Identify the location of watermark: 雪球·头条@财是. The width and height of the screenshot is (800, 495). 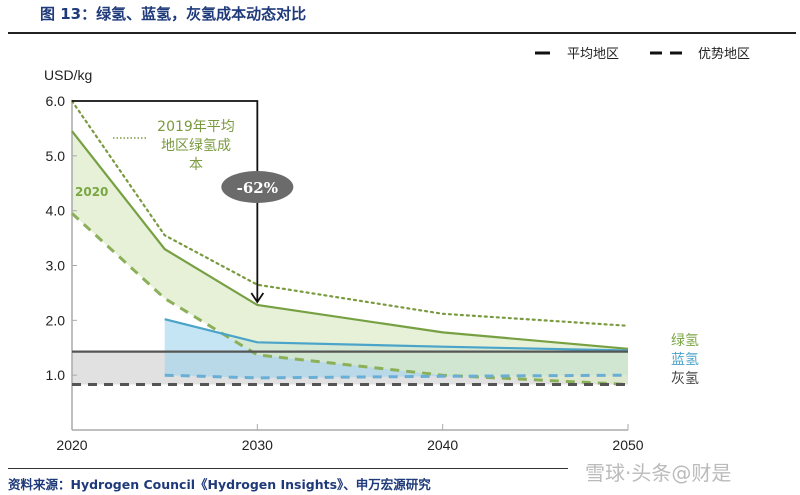
(658, 473).